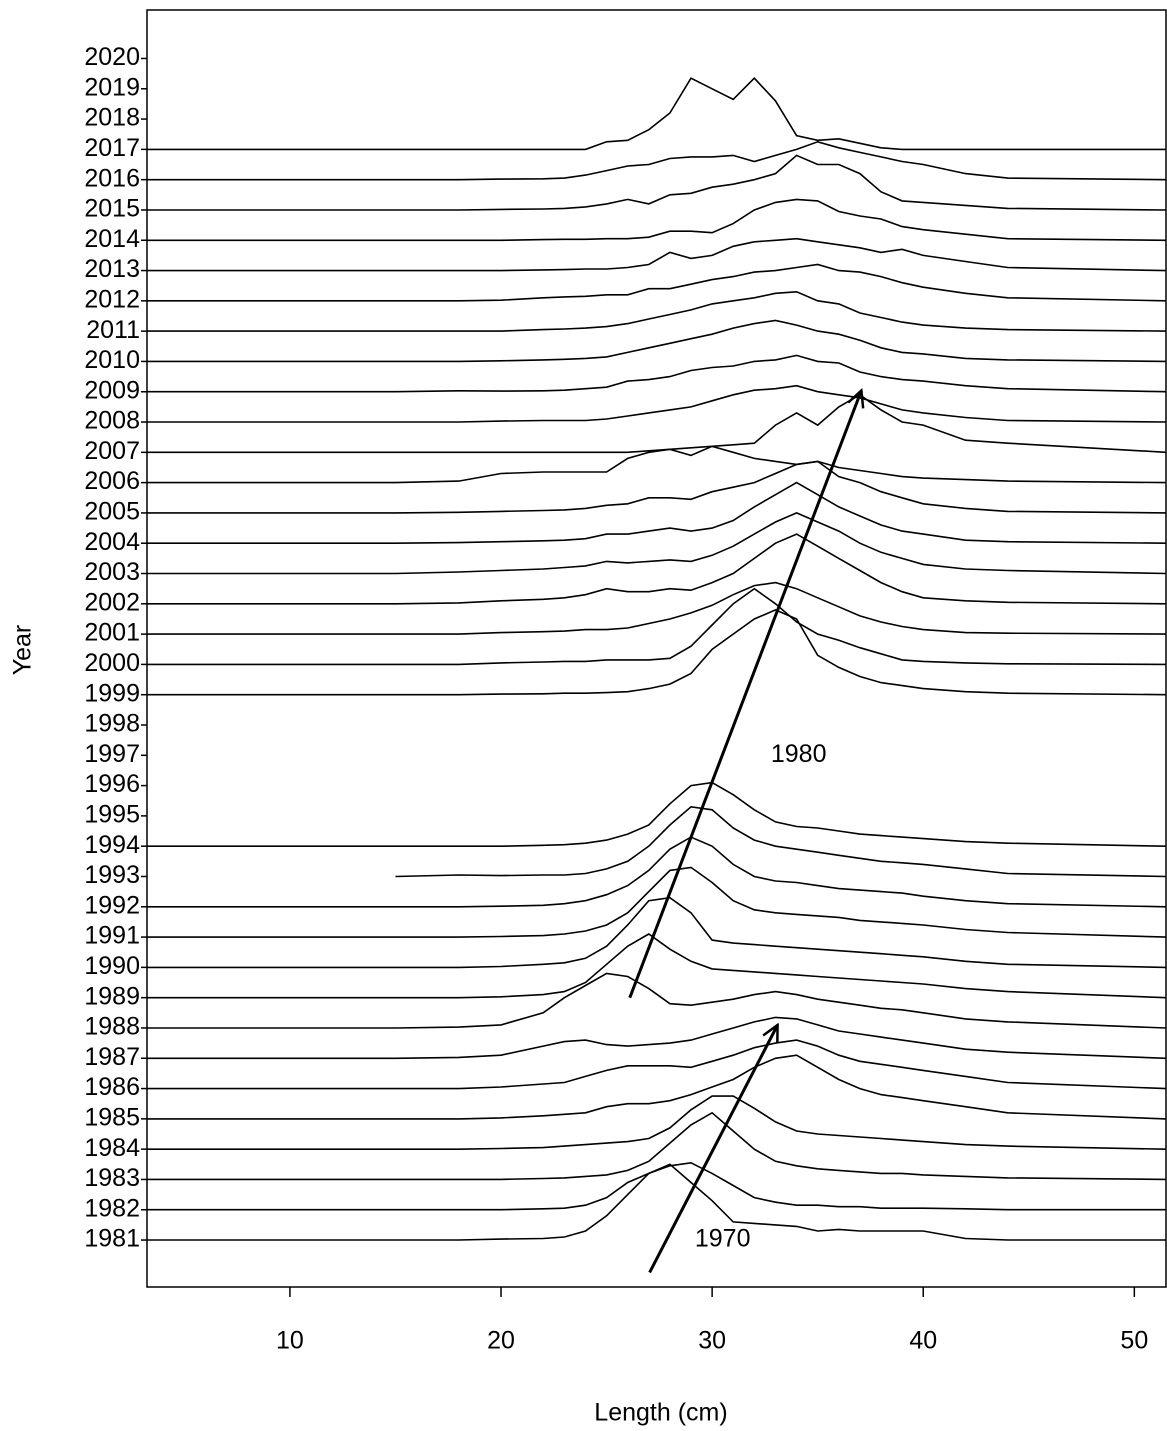  Describe the element at coordinates (799, 754) in the screenshot. I see `annotation: 1980` at that location.